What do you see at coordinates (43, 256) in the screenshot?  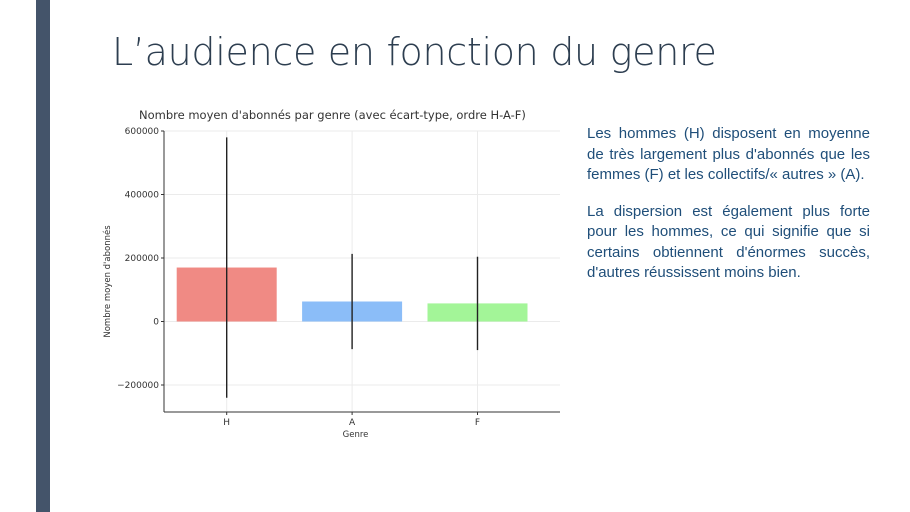 I see `slide-accent-bar` at bounding box center [43, 256].